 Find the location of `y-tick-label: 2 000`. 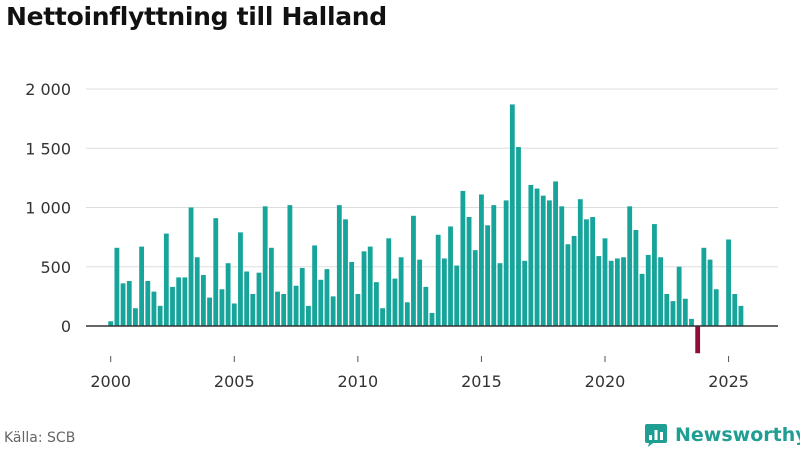

y-tick-label: 2 000 is located at coordinates (48, 89).